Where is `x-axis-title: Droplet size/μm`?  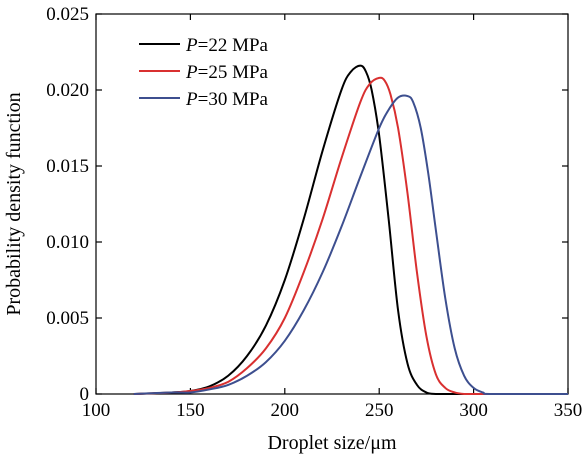
x-axis-title: Droplet size/μm is located at coordinates (331, 443).